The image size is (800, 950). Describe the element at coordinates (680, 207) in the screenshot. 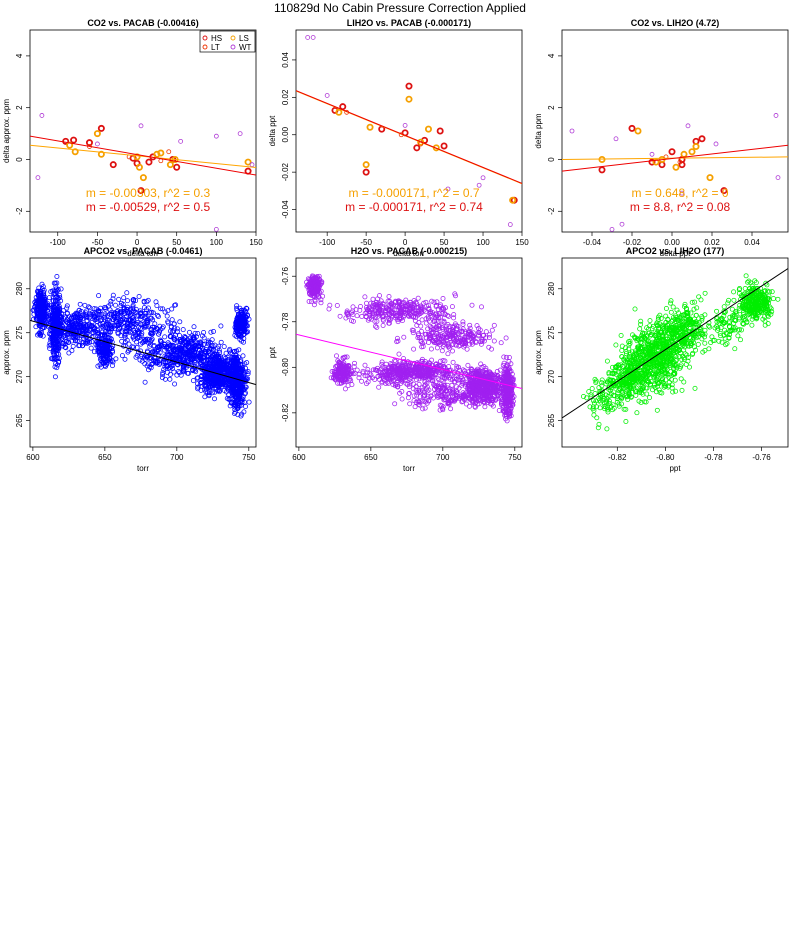

I see `regression-stat: m = 8.8, r^2 = 0.08` at that location.